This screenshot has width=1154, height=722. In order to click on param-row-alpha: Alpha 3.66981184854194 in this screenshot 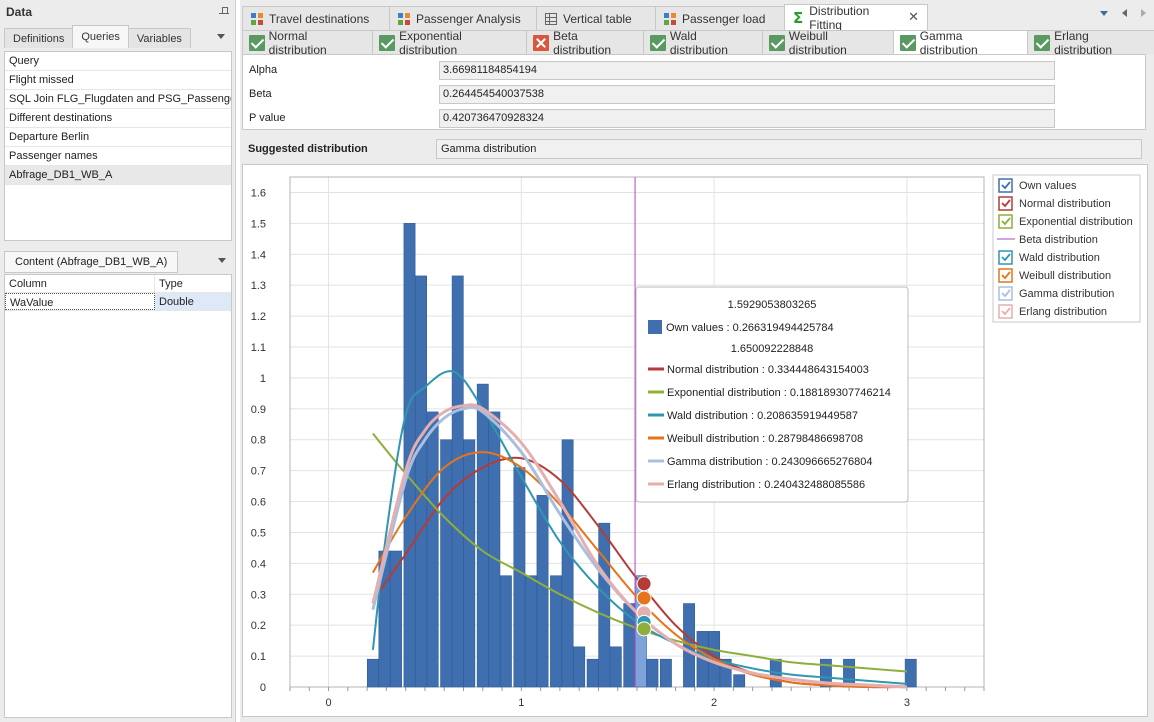, I will do `click(694, 71)`.